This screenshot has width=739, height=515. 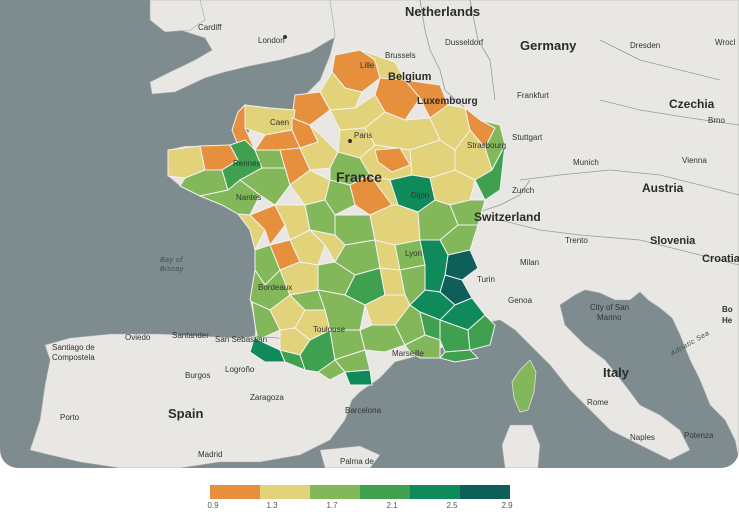 What do you see at coordinates (523, 190) in the screenshot?
I see `city-label-zurich: Zurich` at bounding box center [523, 190].